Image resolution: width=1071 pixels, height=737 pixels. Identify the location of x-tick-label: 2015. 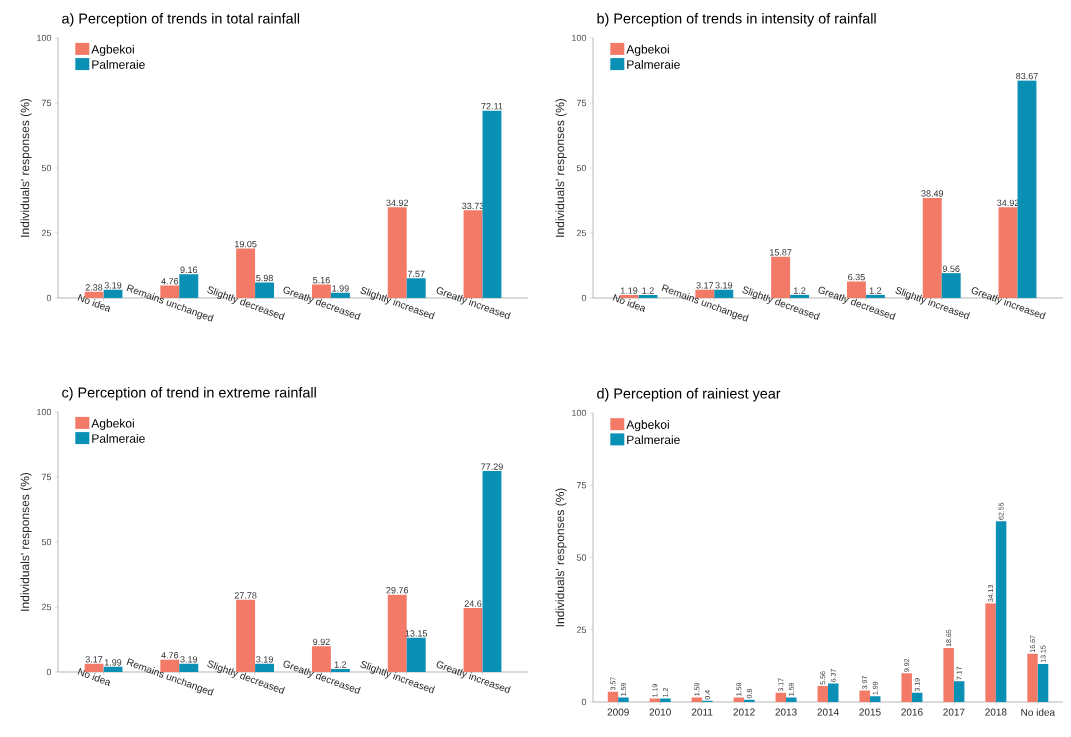
(870, 712).